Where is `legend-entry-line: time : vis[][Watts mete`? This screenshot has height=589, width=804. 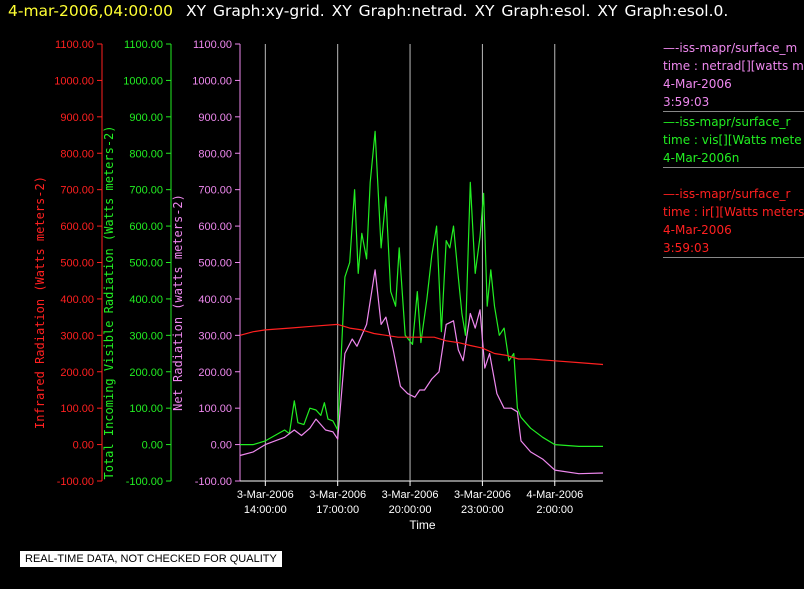
legend-entry-line: time : vis[][Watts mete is located at coordinates (732, 140).